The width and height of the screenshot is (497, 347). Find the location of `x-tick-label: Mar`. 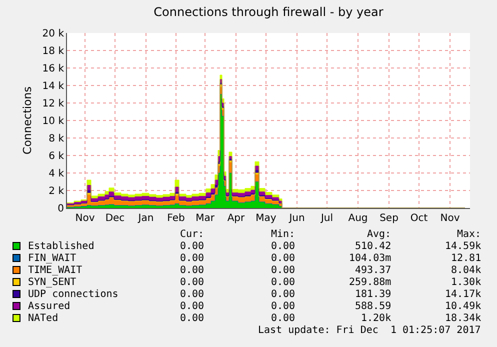

x-tick-label: Mar is located at coordinates (206, 218).